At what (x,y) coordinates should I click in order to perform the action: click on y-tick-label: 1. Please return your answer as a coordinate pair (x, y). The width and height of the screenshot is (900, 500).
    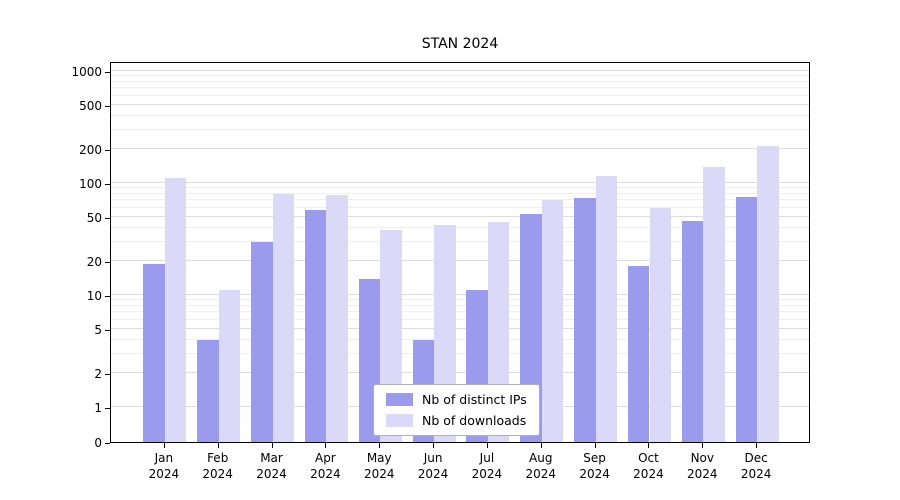
    Looking at the image, I should click on (98, 408).